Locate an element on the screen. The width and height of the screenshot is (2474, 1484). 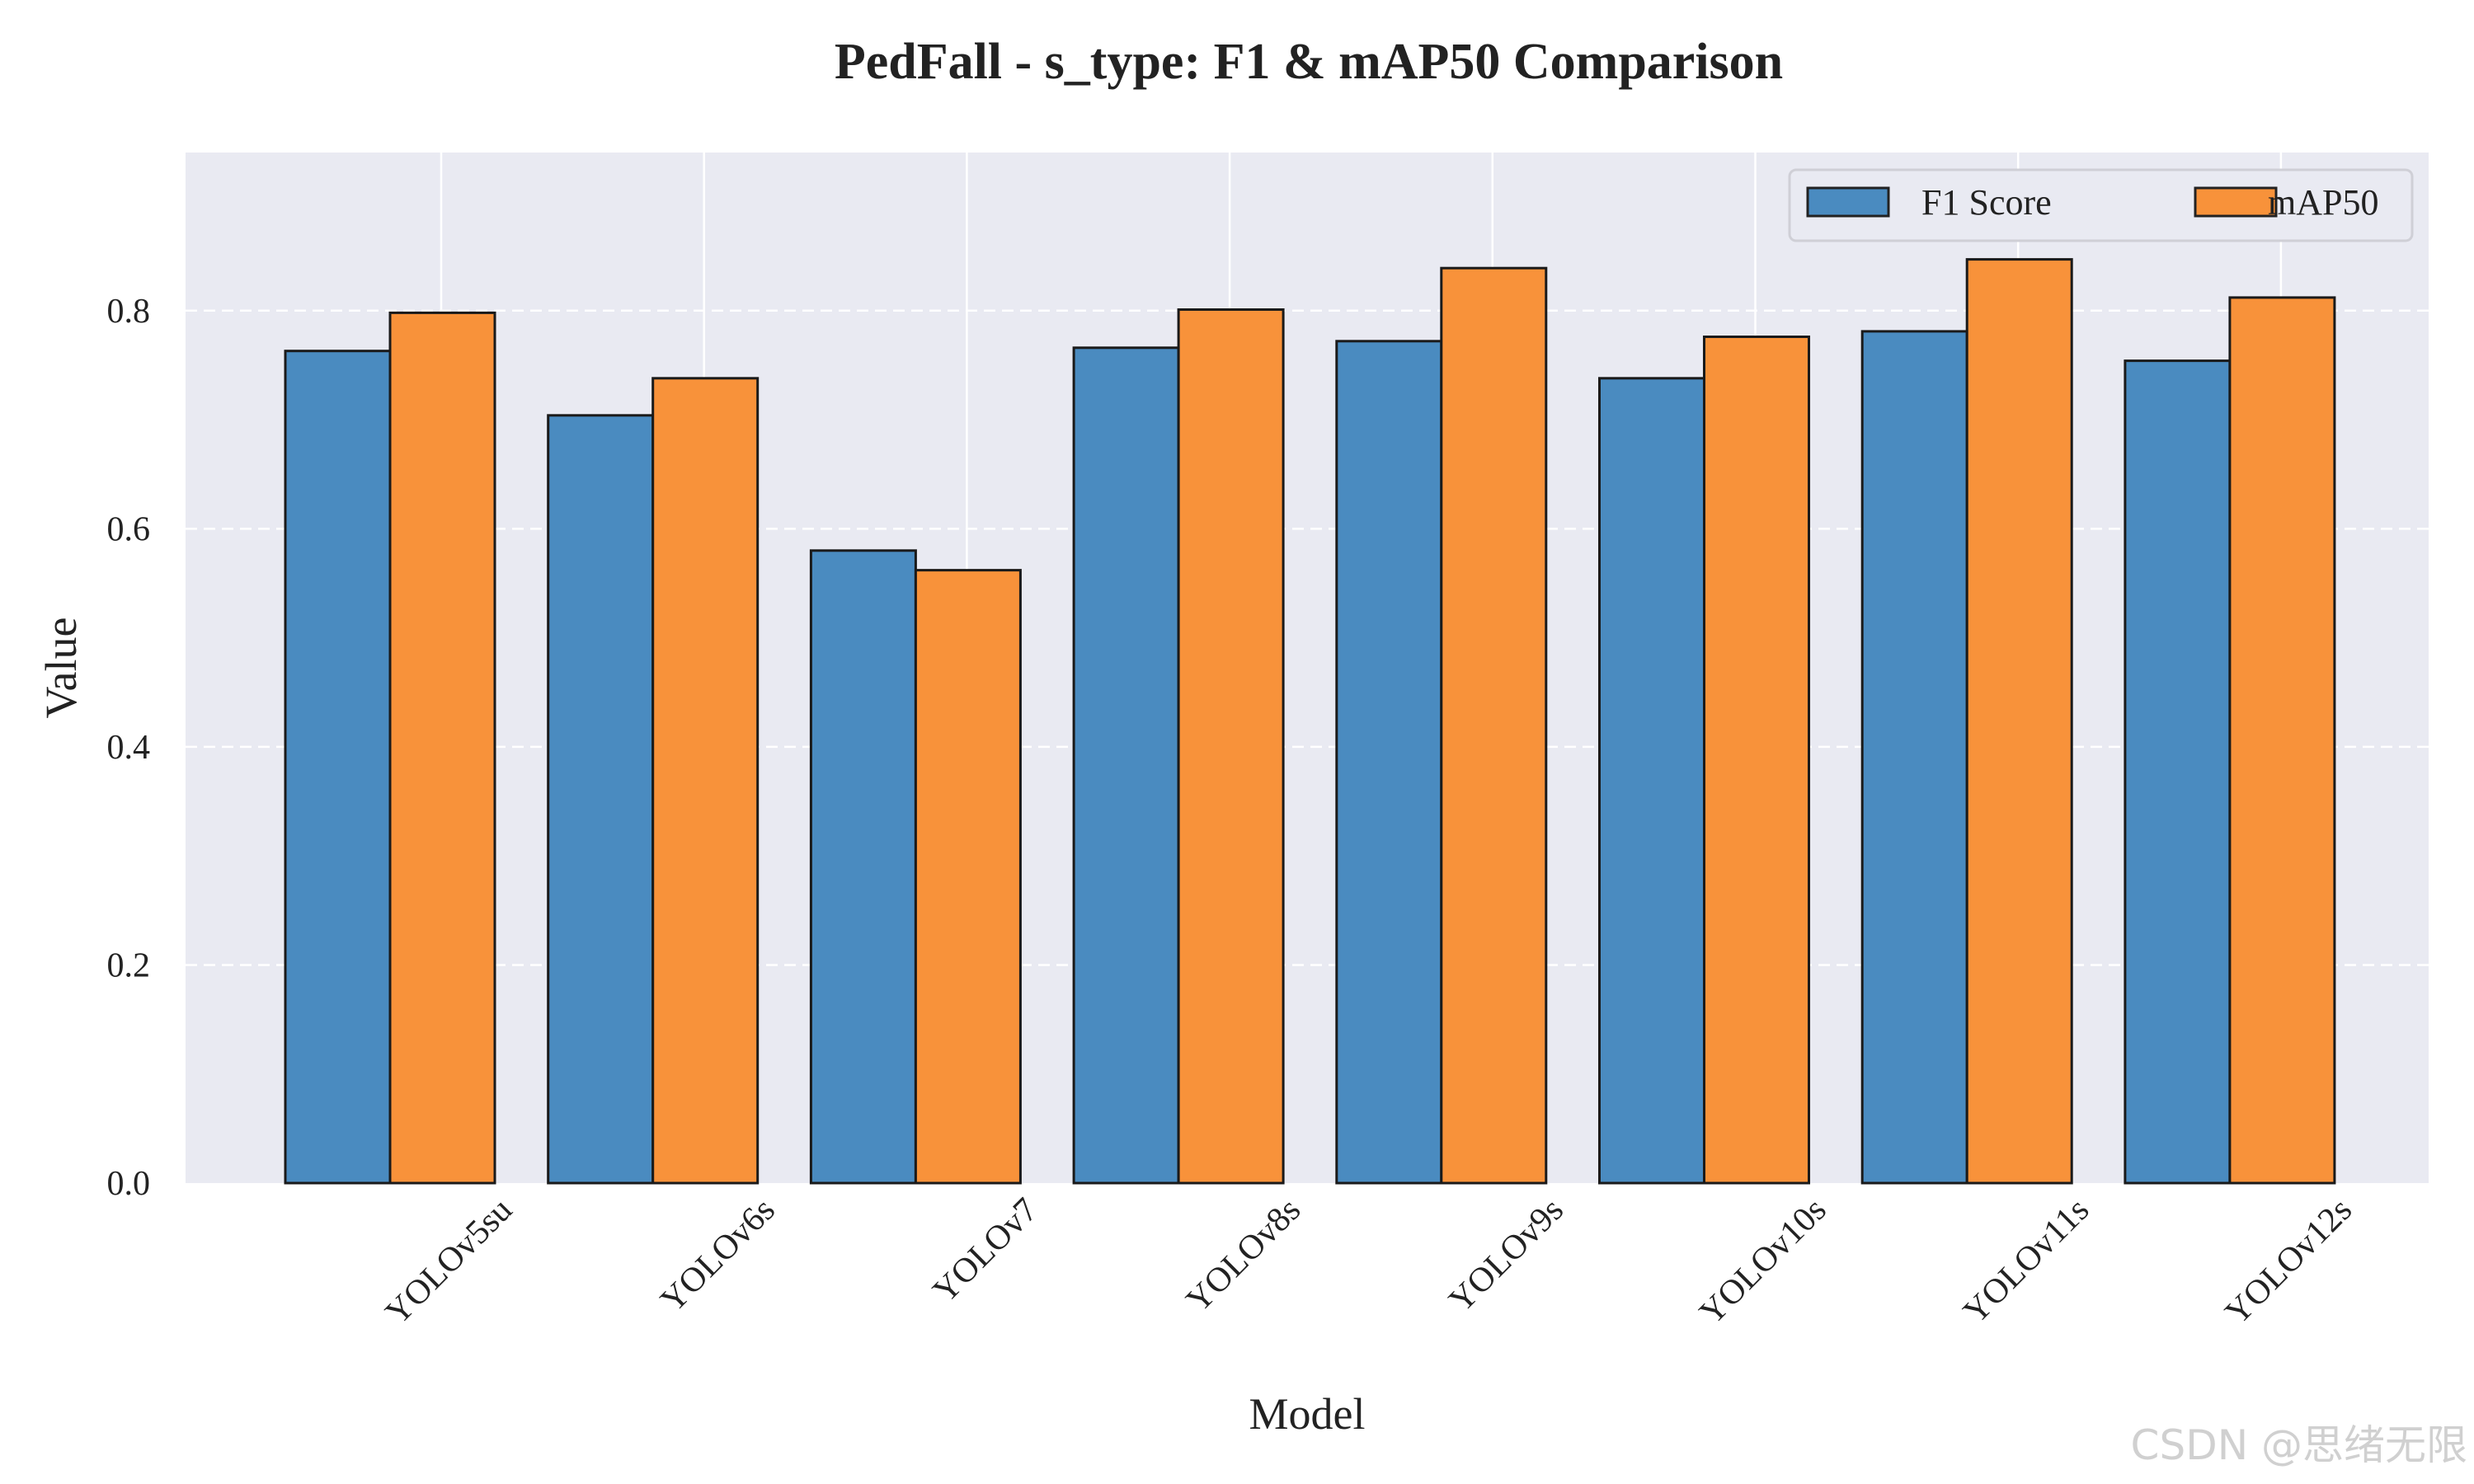
y-axis-ticks: 0.0 0.2 0.4 0.6 0.8 is located at coordinates (129, 748).